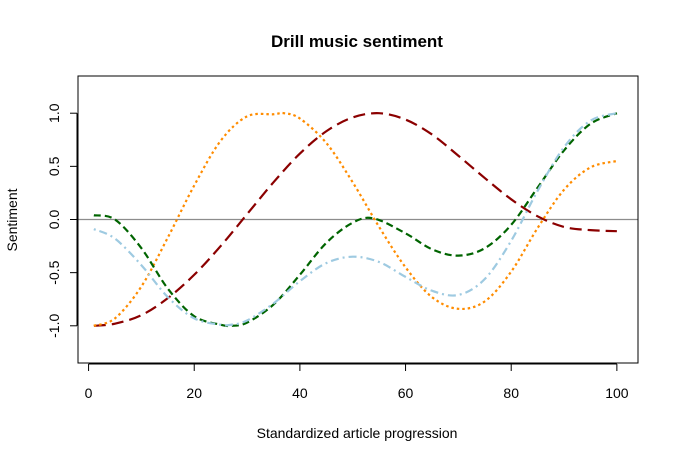  What do you see at coordinates (300, 393) in the screenshot?
I see `x-tick-label: 40` at bounding box center [300, 393].